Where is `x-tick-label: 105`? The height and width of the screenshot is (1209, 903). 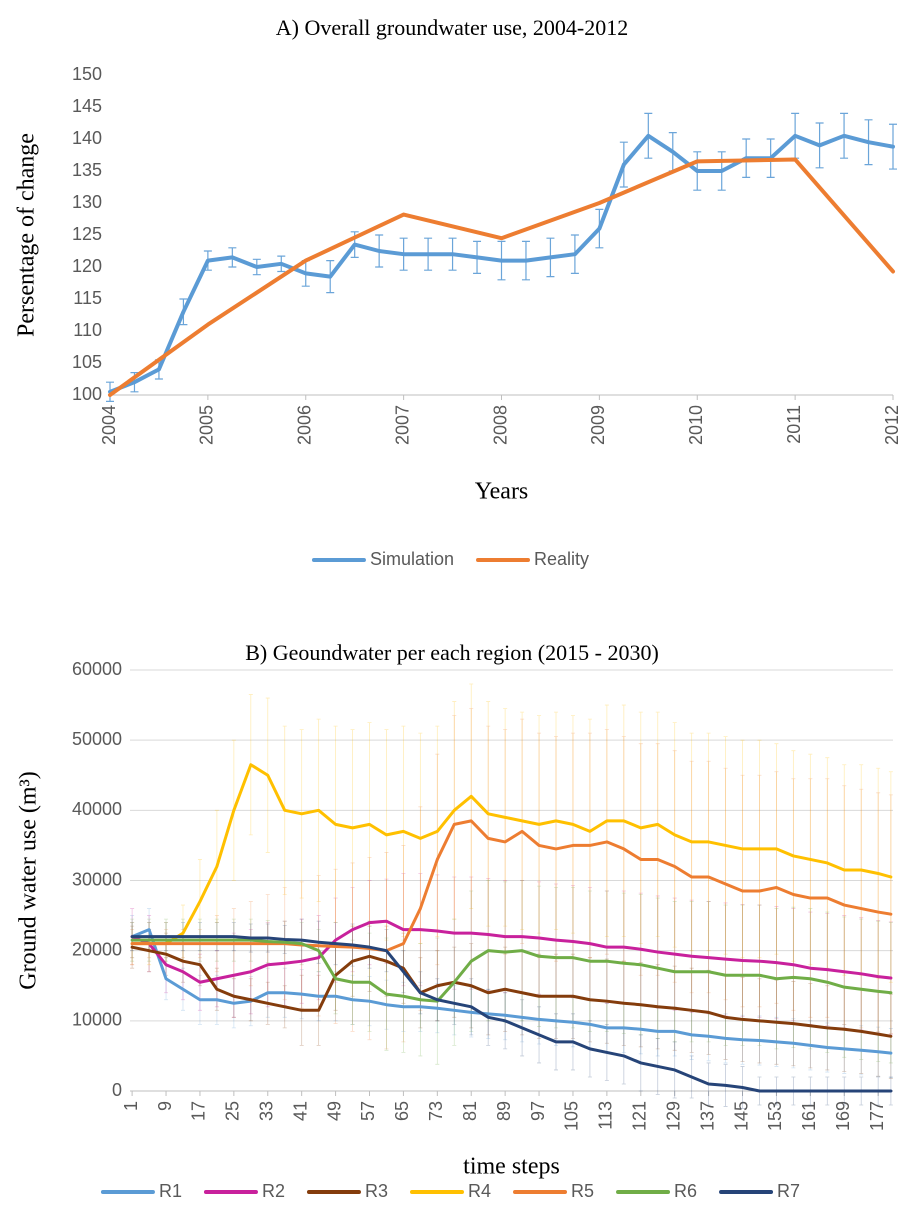
x-tick-label: 105 is located at coordinates (572, 1116).